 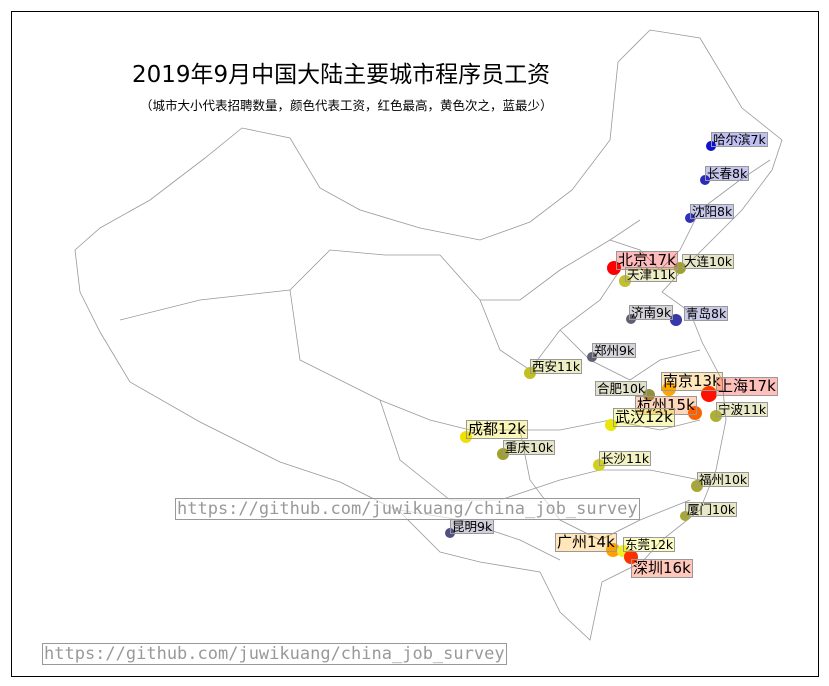 I want to click on city-label: 长春8k, so click(x=727, y=173).